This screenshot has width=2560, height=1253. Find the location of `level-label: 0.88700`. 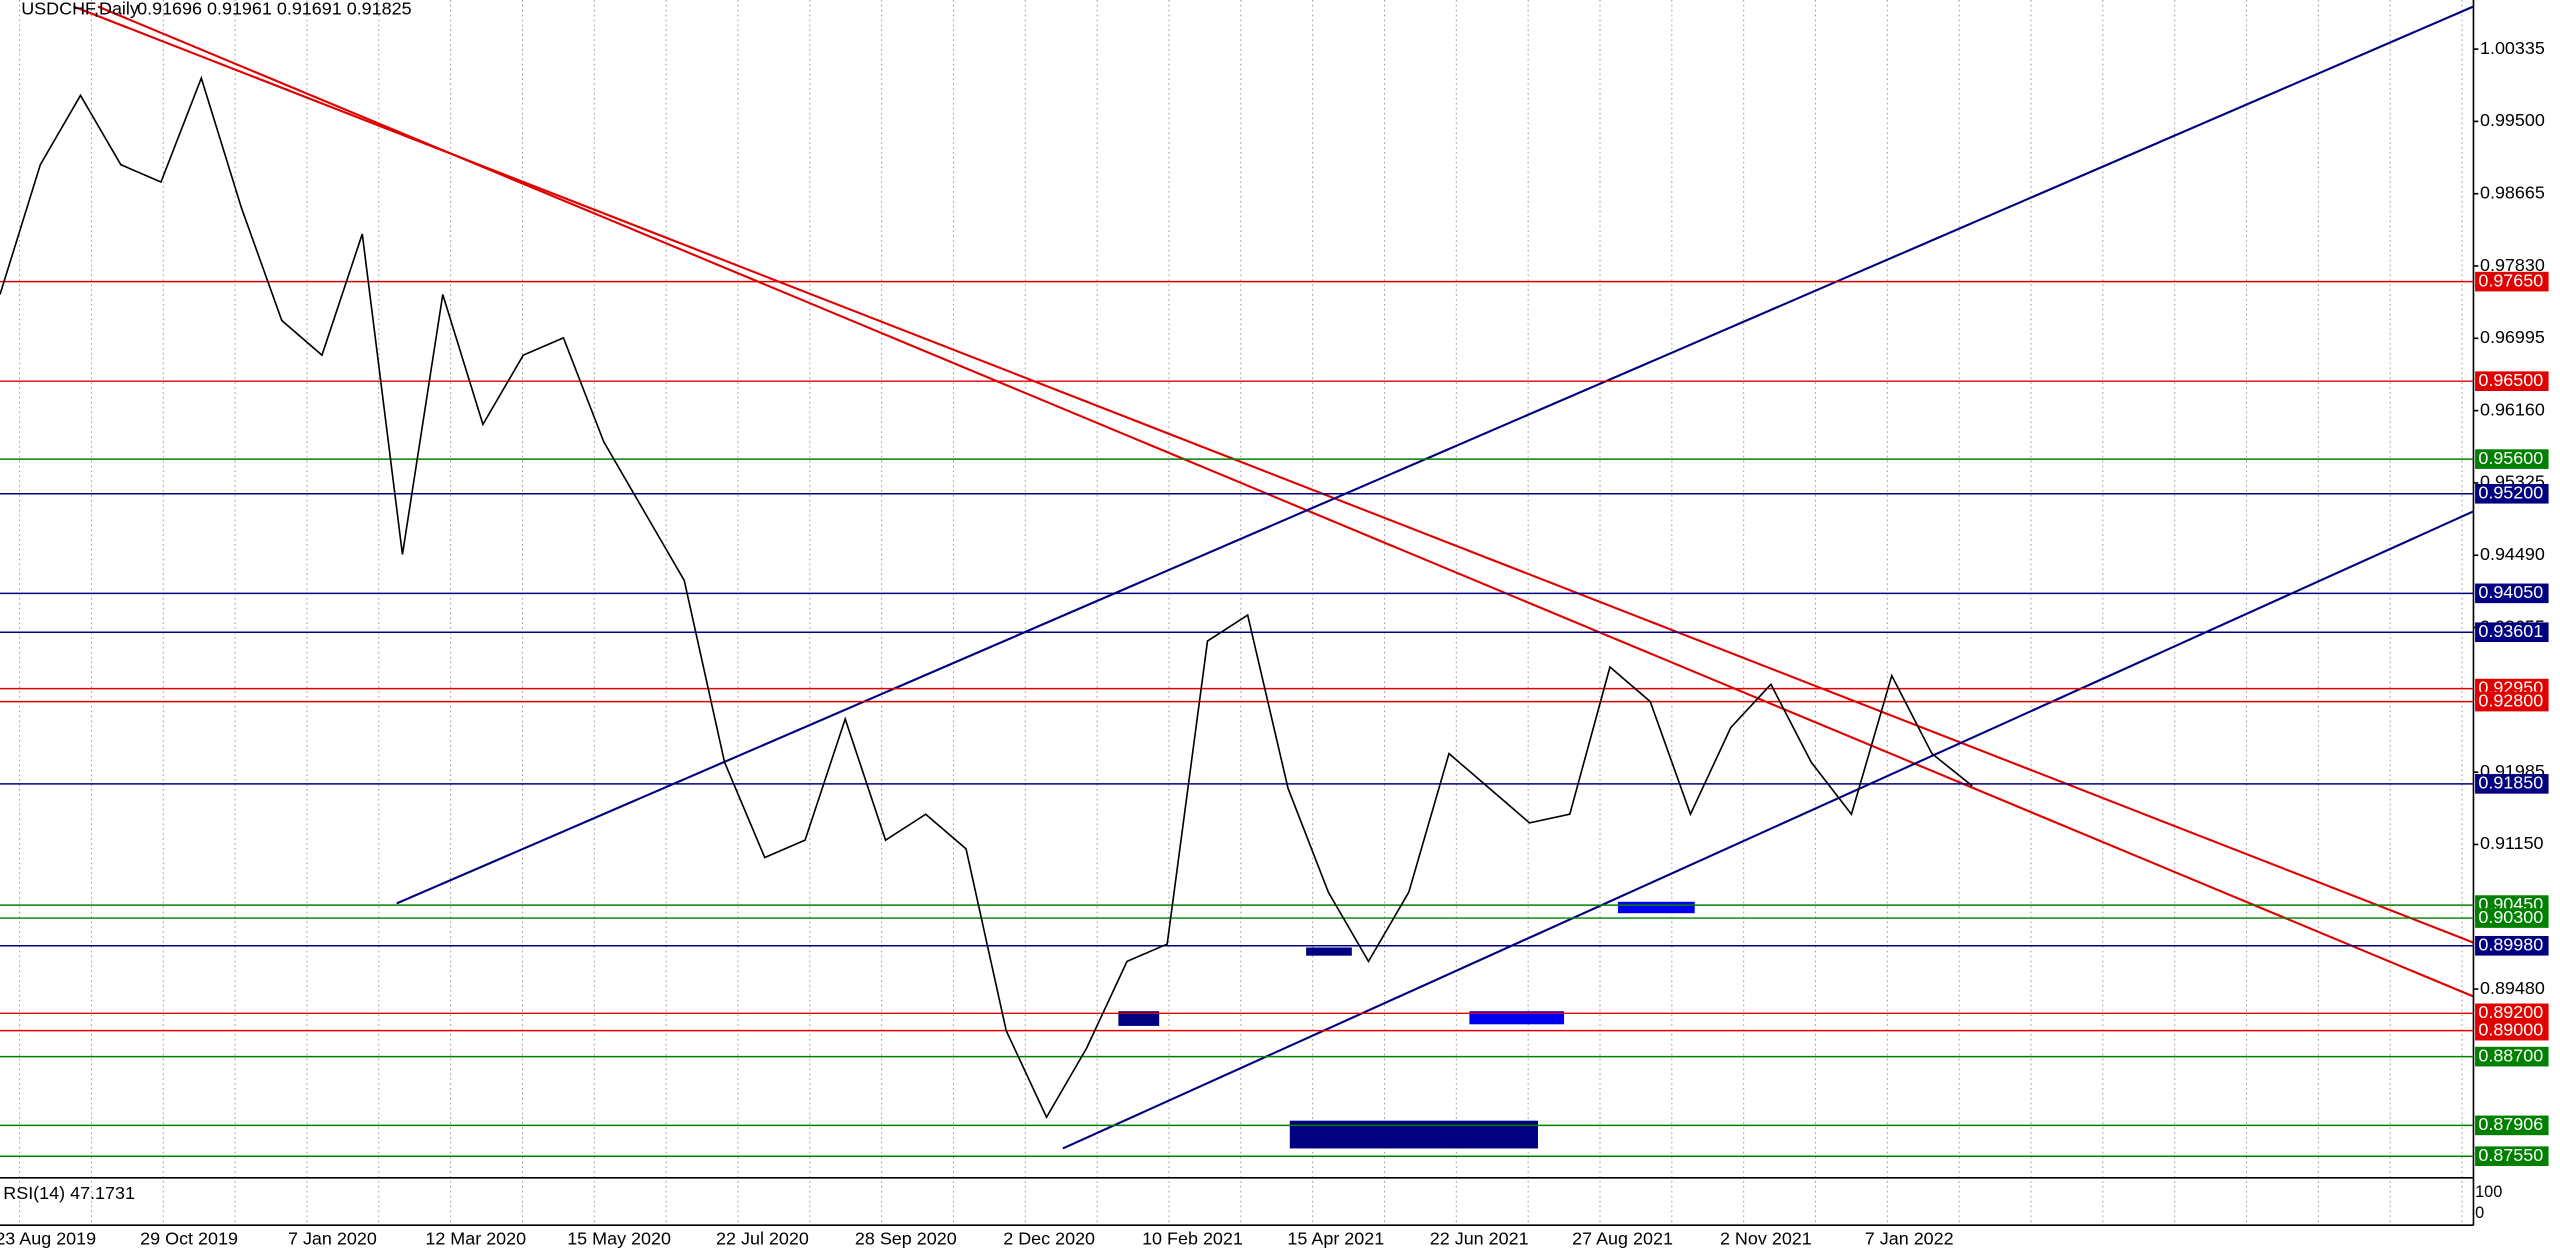

level-label: 0.88700 is located at coordinates (2510, 1055).